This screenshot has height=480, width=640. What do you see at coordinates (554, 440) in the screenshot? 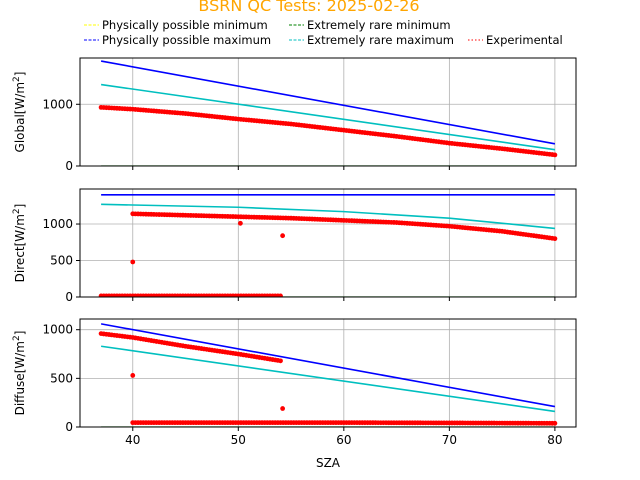
I see `x-tick-label: 80` at bounding box center [554, 440].